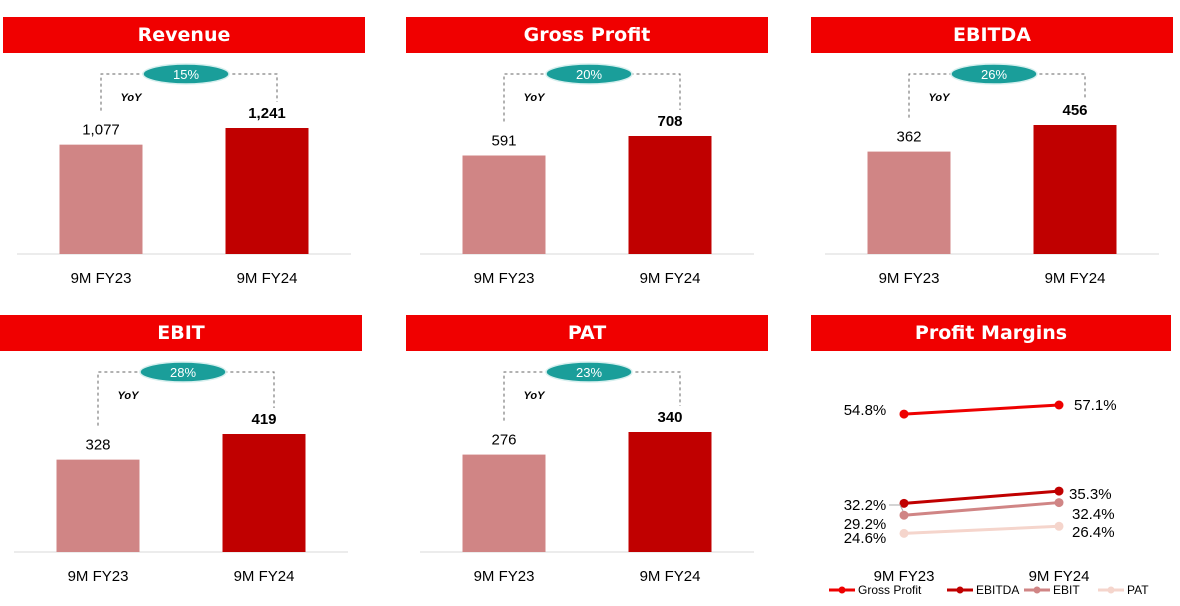  What do you see at coordinates (1093, 532) in the screenshot?
I see `data-label: 26.4%` at bounding box center [1093, 532].